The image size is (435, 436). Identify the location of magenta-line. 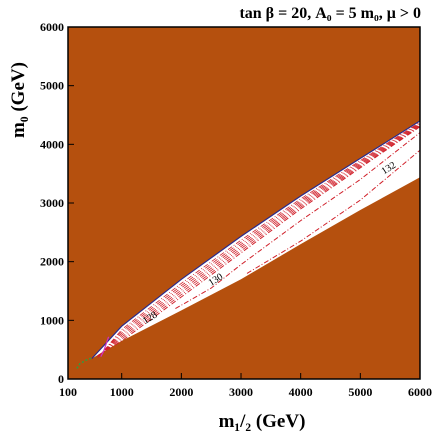
(105, 346).